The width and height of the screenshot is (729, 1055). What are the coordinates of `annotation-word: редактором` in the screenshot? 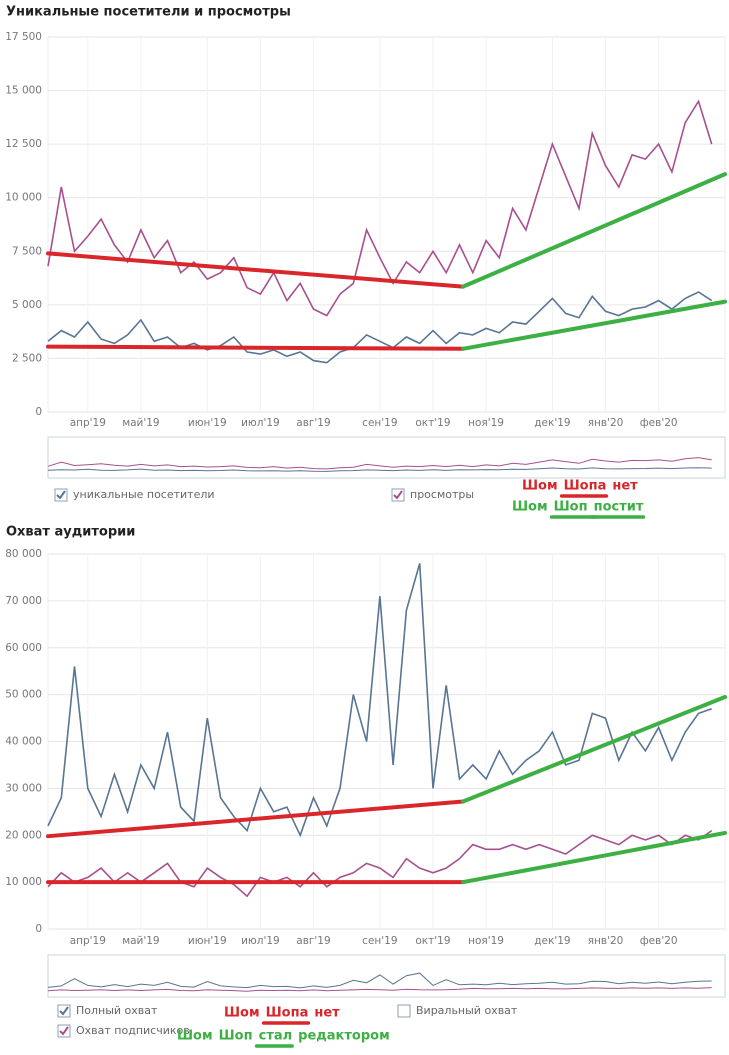 It's located at (344, 1036).